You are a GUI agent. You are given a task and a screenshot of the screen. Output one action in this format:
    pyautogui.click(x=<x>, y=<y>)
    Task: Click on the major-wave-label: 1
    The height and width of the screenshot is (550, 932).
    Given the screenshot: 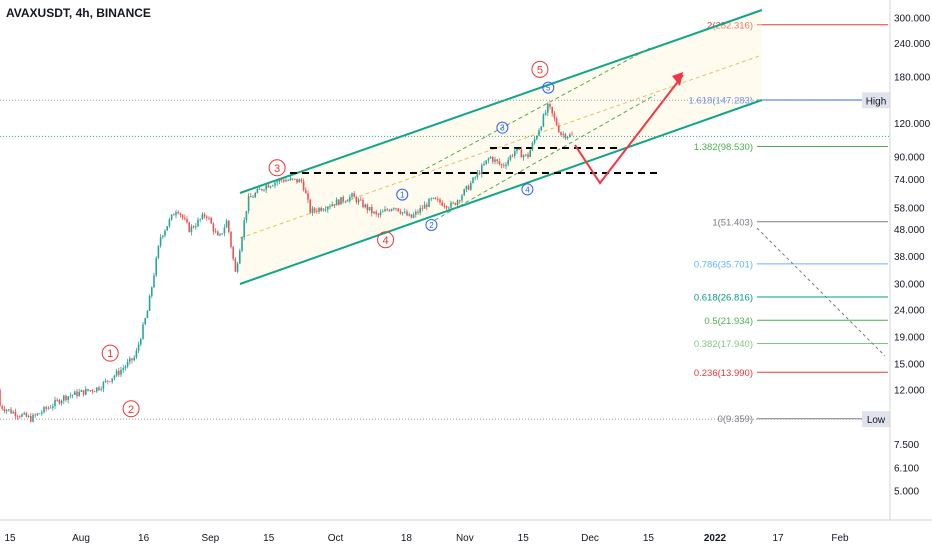 What is the action you would take?
    pyautogui.click(x=110, y=354)
    